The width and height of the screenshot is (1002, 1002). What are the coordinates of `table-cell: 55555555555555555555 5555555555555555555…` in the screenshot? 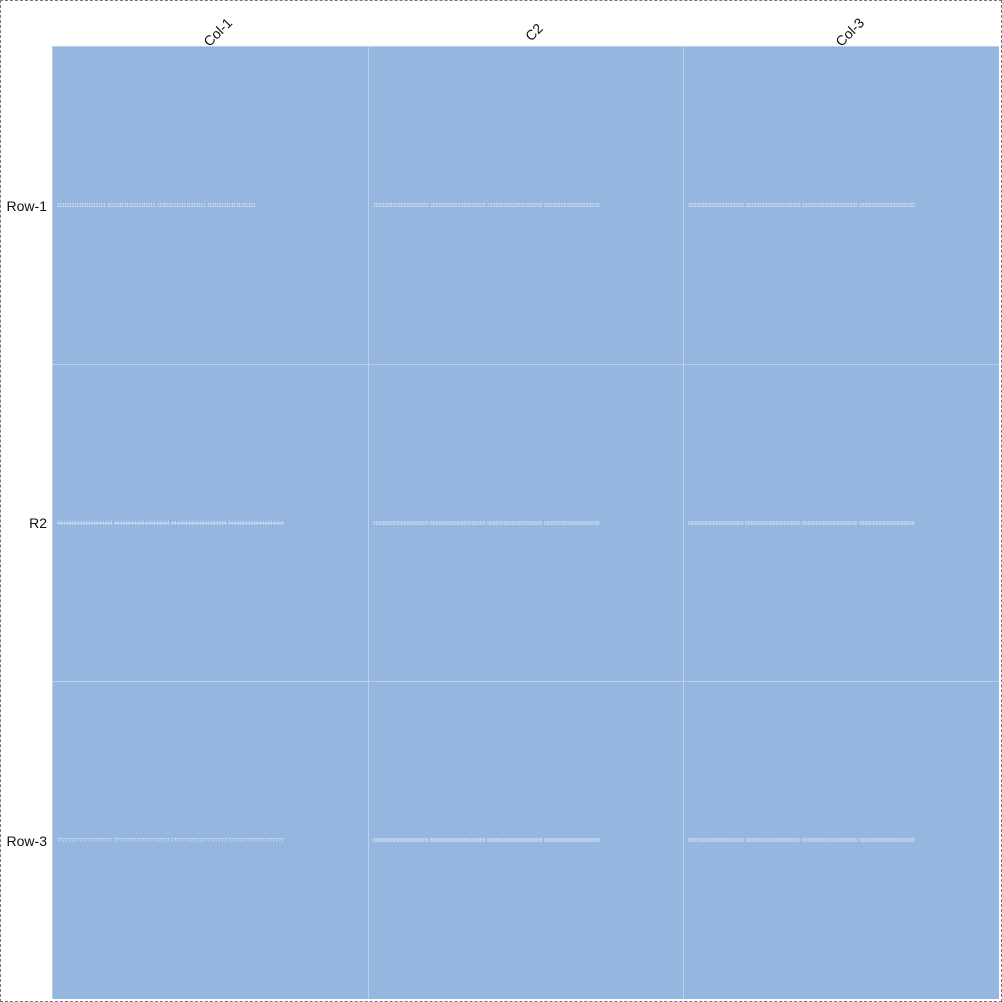 It's located at (525, 522).